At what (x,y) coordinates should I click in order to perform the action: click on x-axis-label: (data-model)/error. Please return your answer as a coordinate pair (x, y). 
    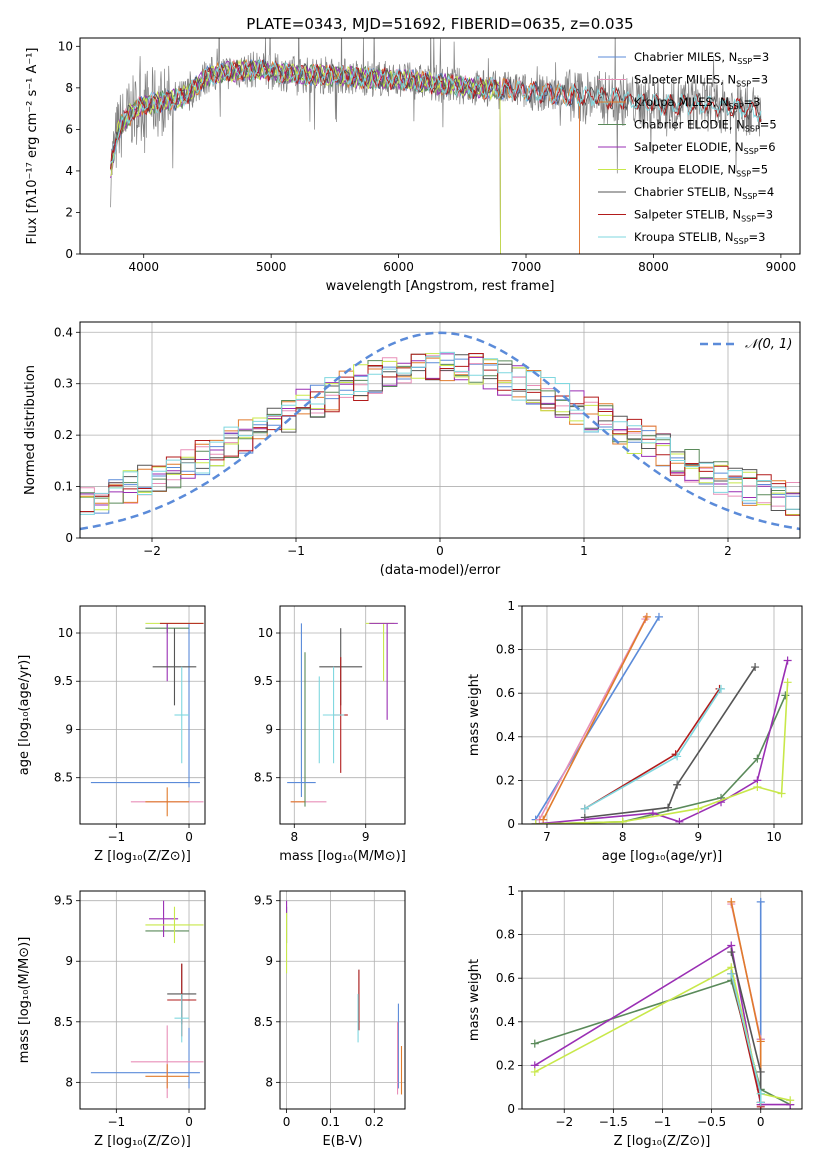
    Looking at the image, I should click on (440, 570).